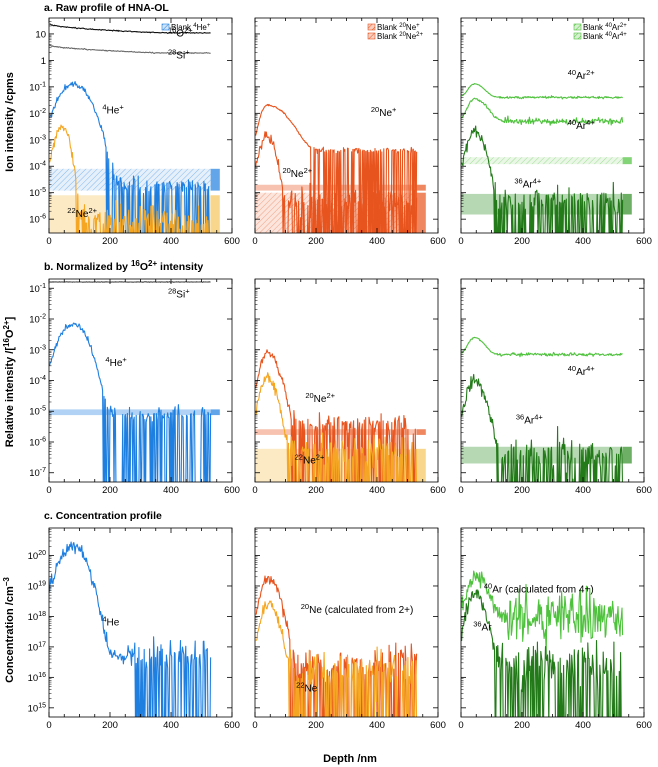 The image size is (658, 767). I want to click on xtick-label-c3: 400, so click(583, 725).